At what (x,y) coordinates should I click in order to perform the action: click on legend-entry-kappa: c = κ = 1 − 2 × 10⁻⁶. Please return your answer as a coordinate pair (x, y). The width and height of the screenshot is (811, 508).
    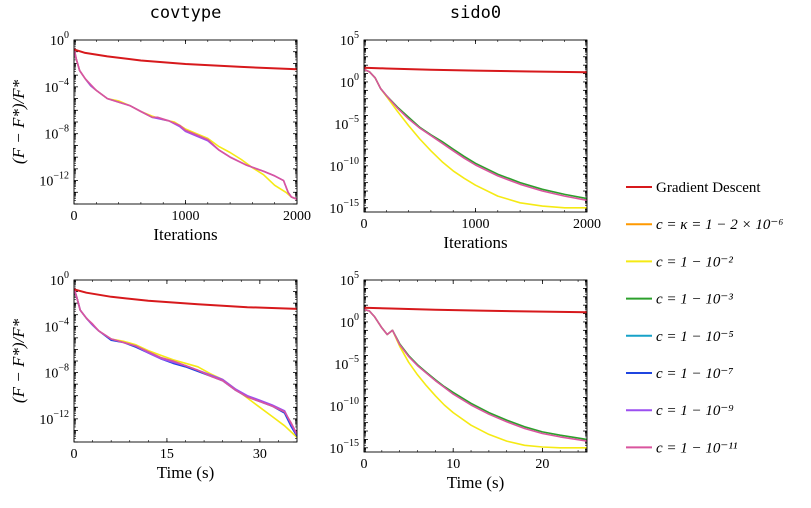
    Looking at the image, I should click on (704, 225).